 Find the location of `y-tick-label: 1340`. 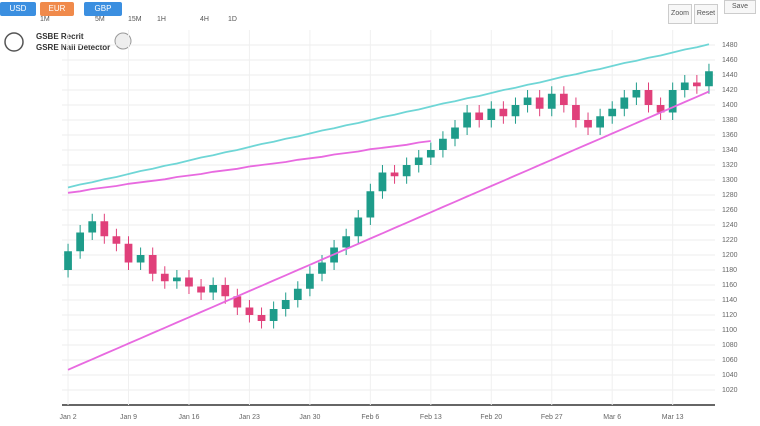

y-tick-label: 1340 is located at coordinates (730, 150).